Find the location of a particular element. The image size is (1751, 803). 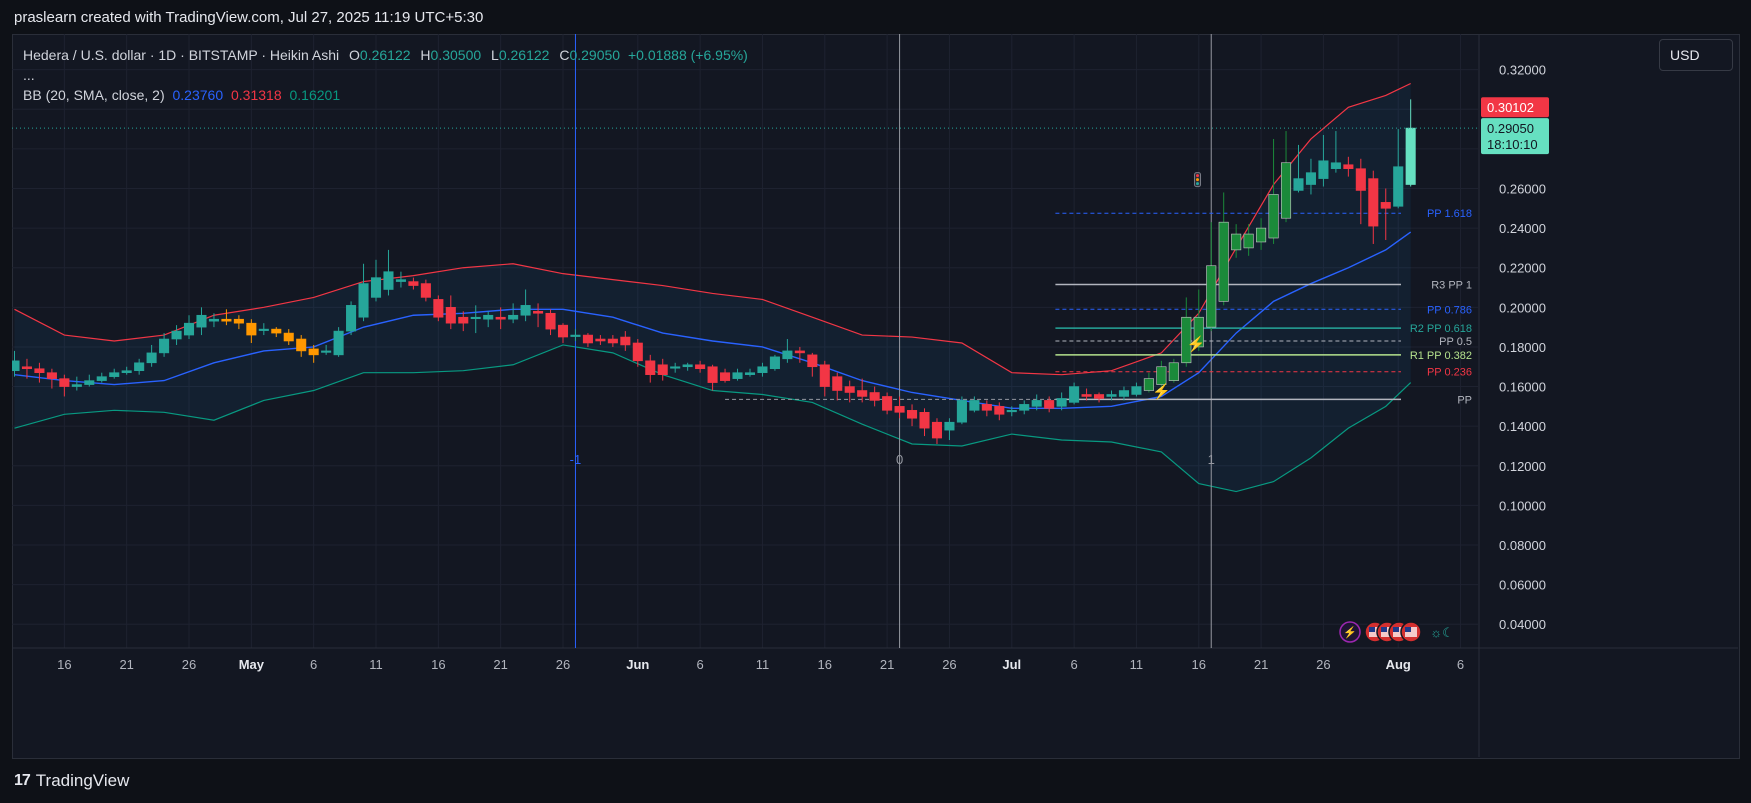

current-price-tag is located at coordinates (1515, 136).